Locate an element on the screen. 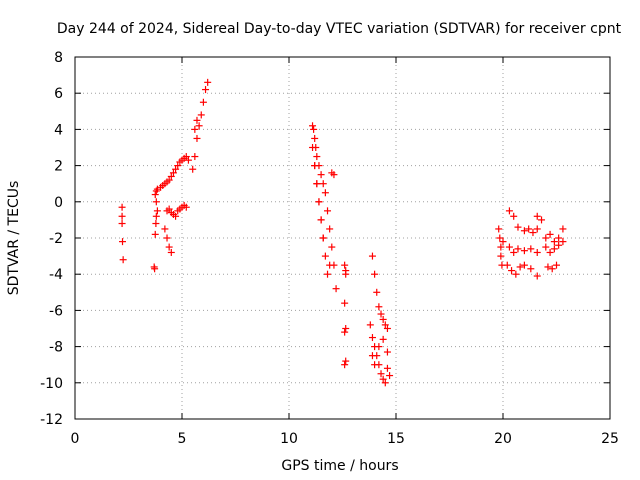  y-tick-label: -4 is located at coordinates (56, 275).